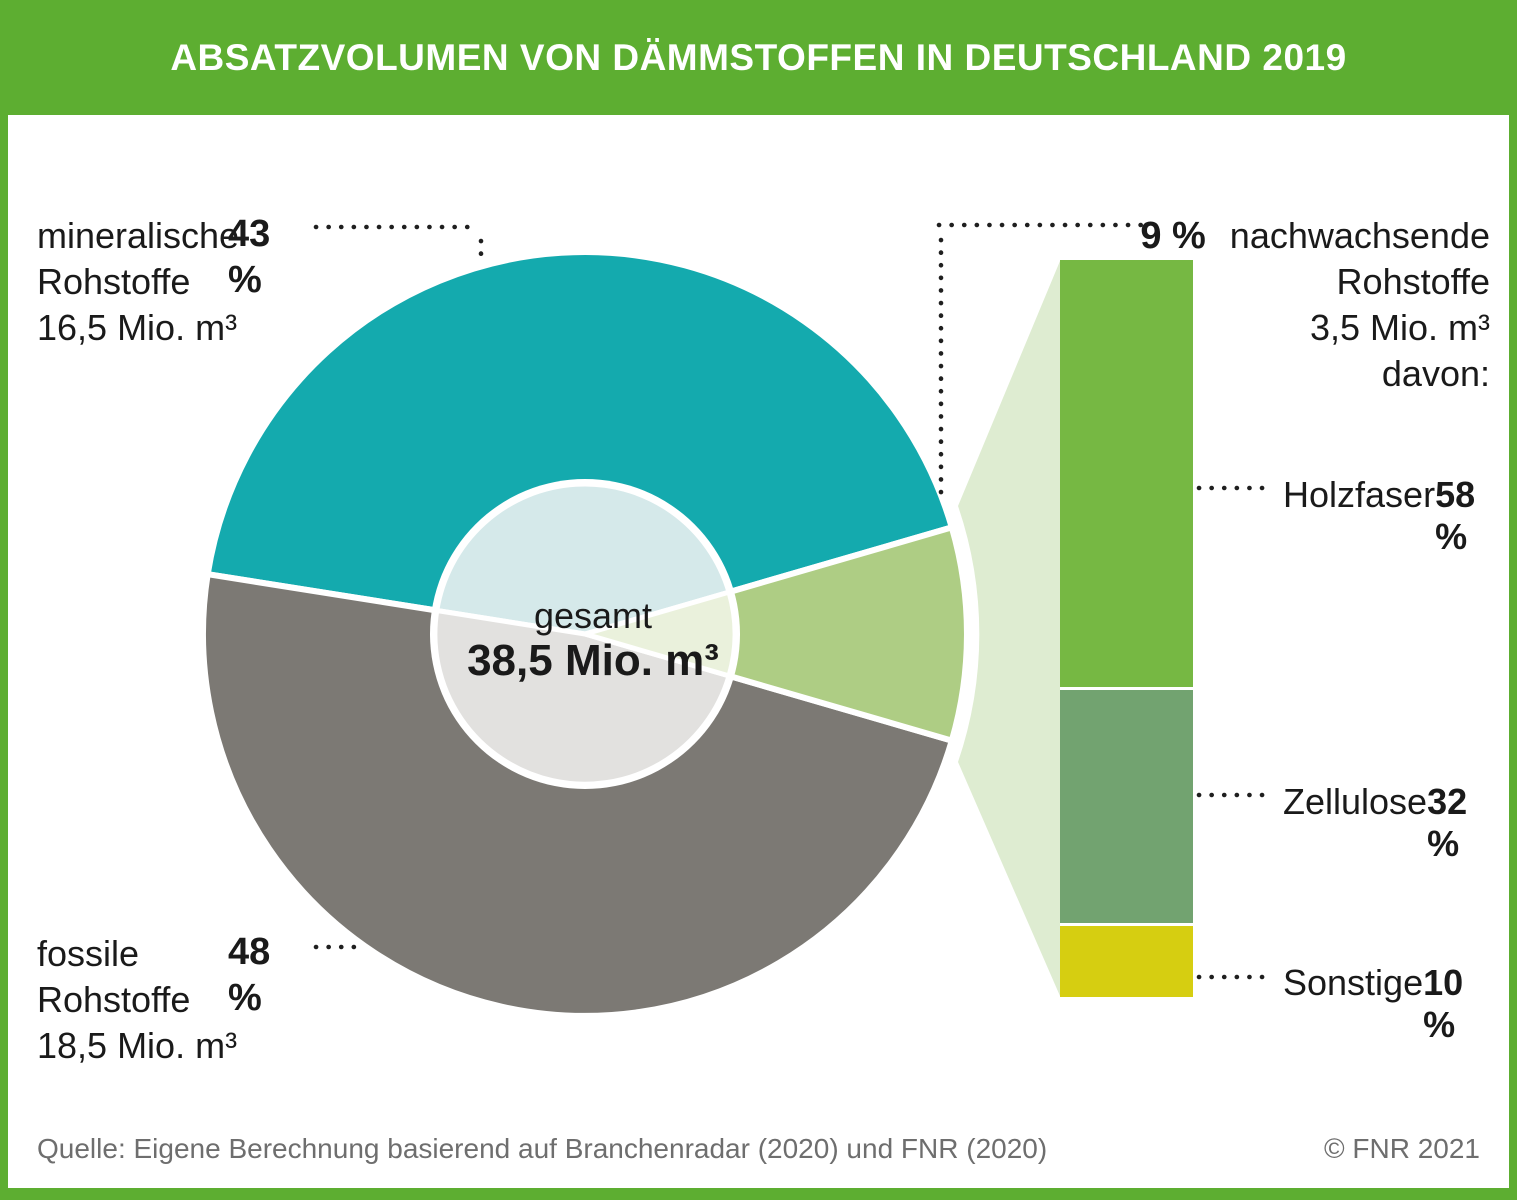 The width and height of the screenshot is (1517, 1200). I want to click on renewable-name2: Rohstoffe, so click(1413, 281).